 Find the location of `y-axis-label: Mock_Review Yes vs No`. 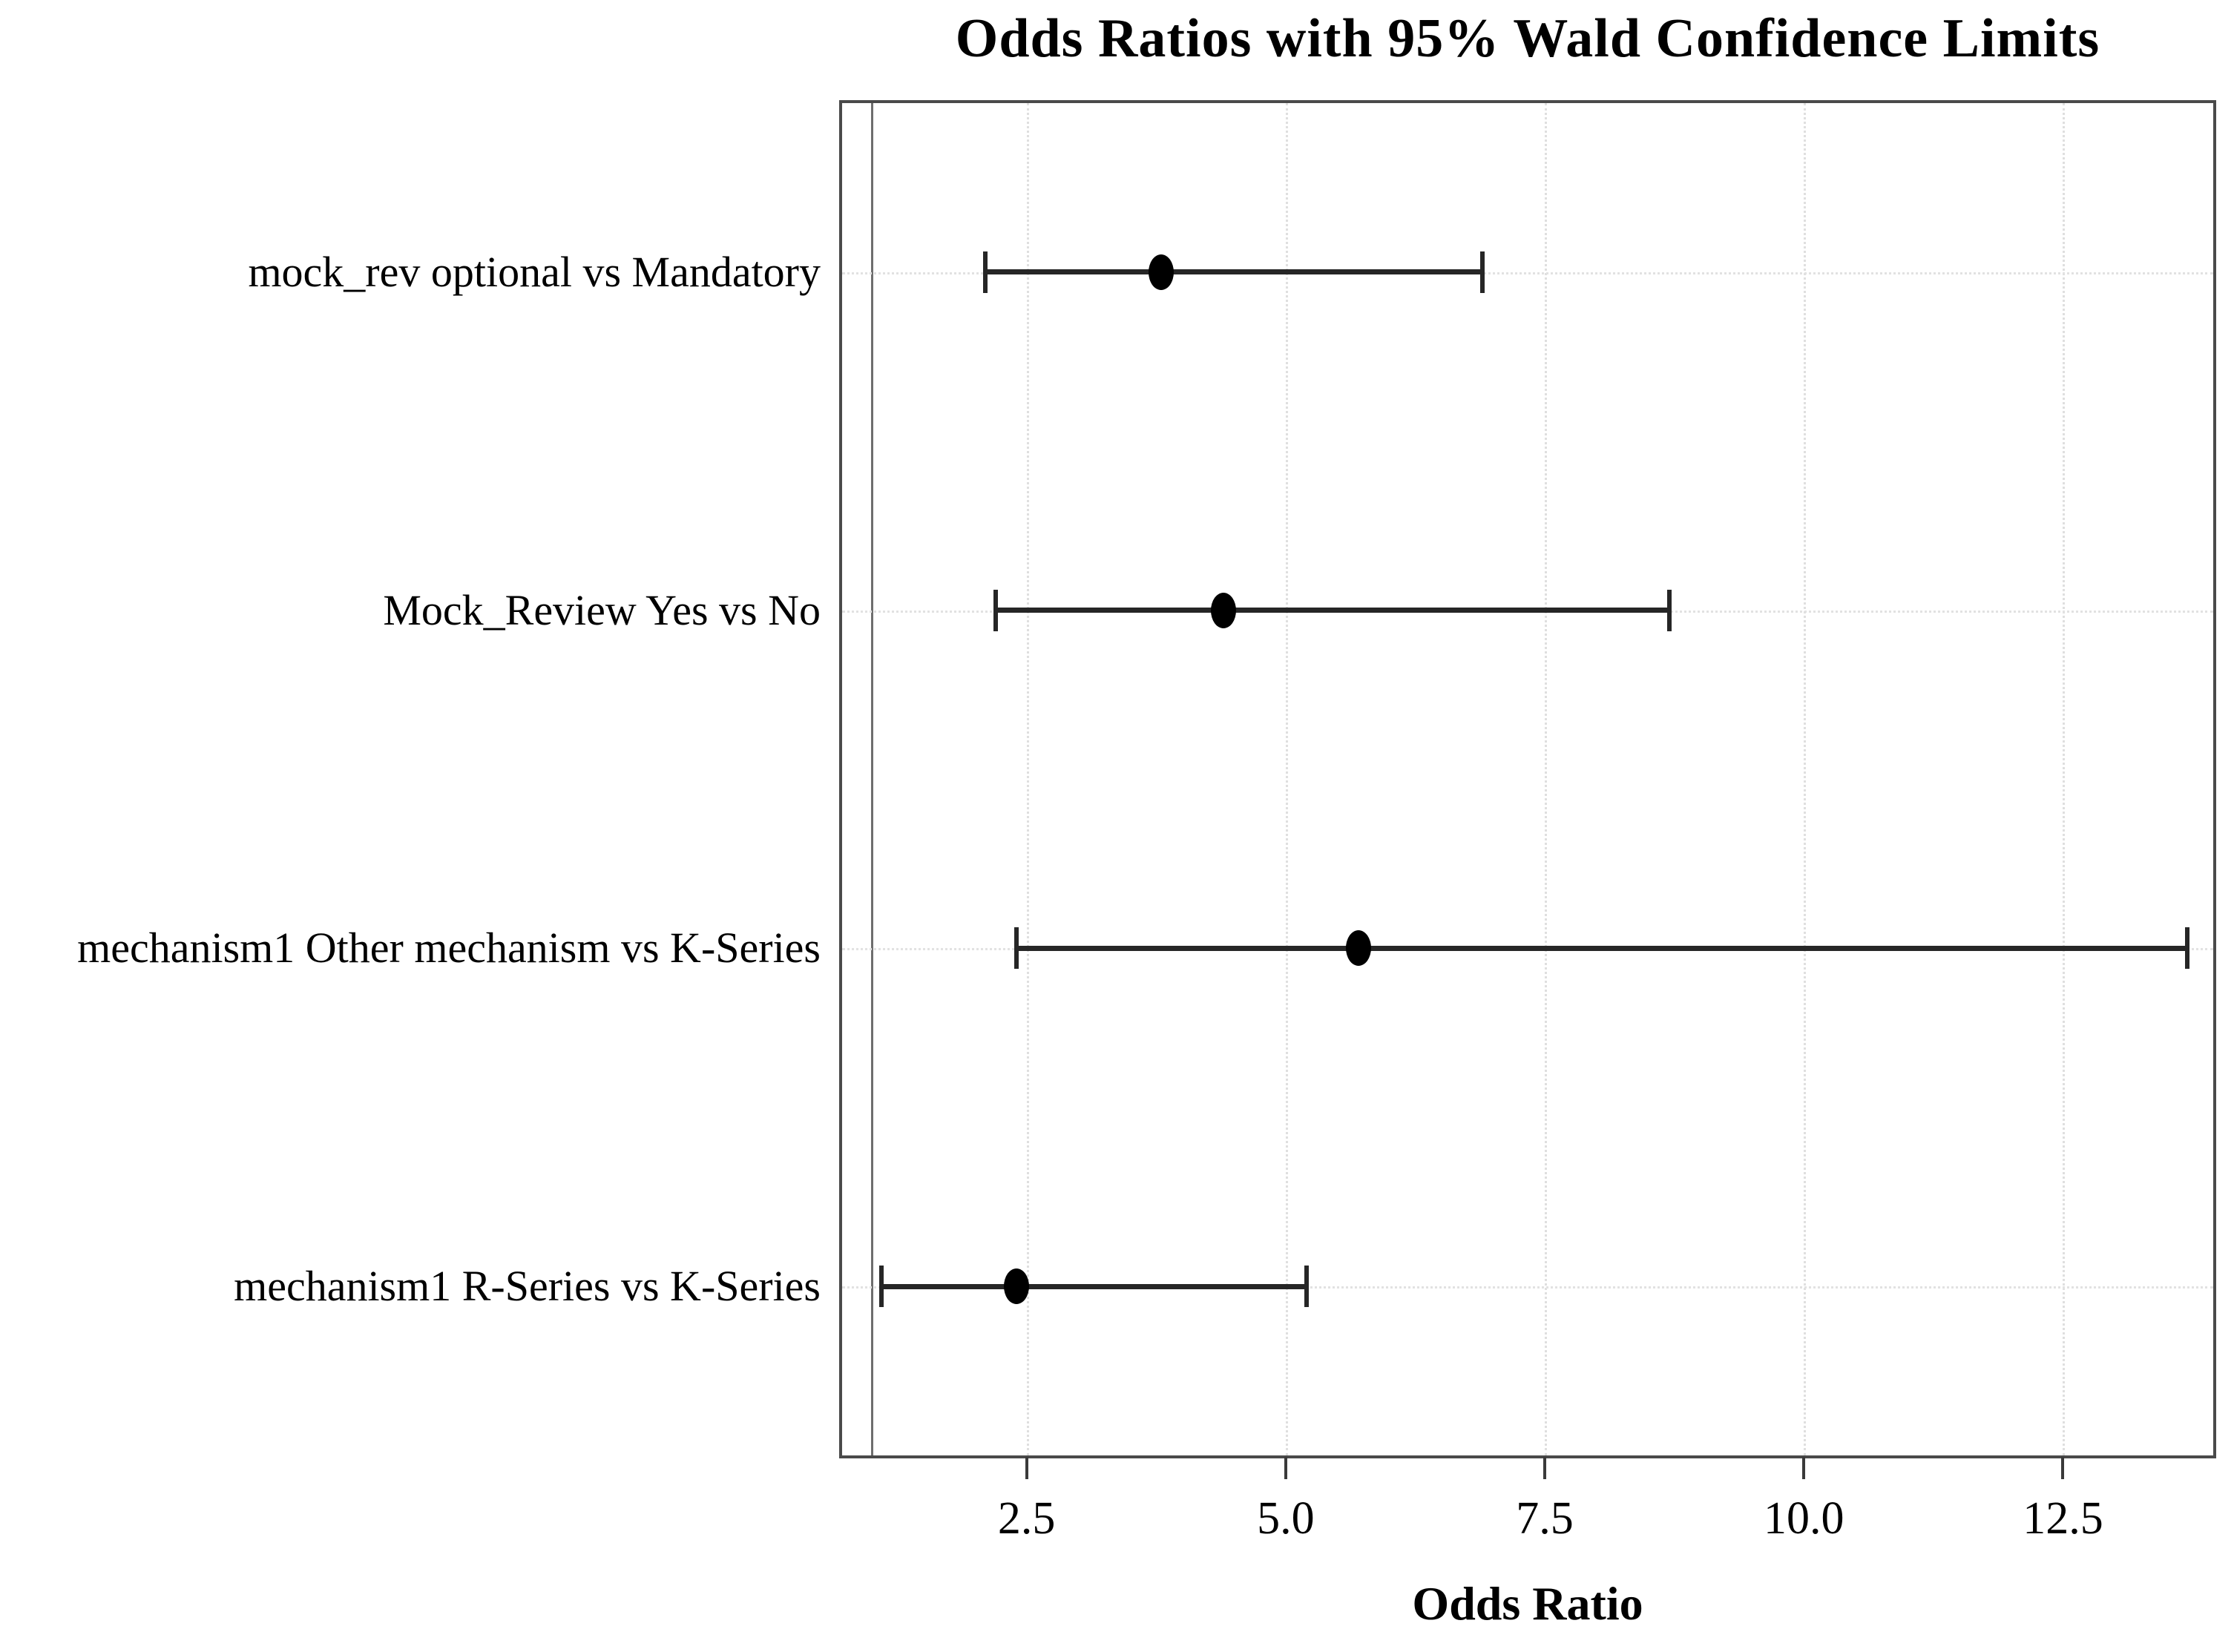

y-axis-label: Mock_Review Yes vs No is located at coordinates (602, 609).